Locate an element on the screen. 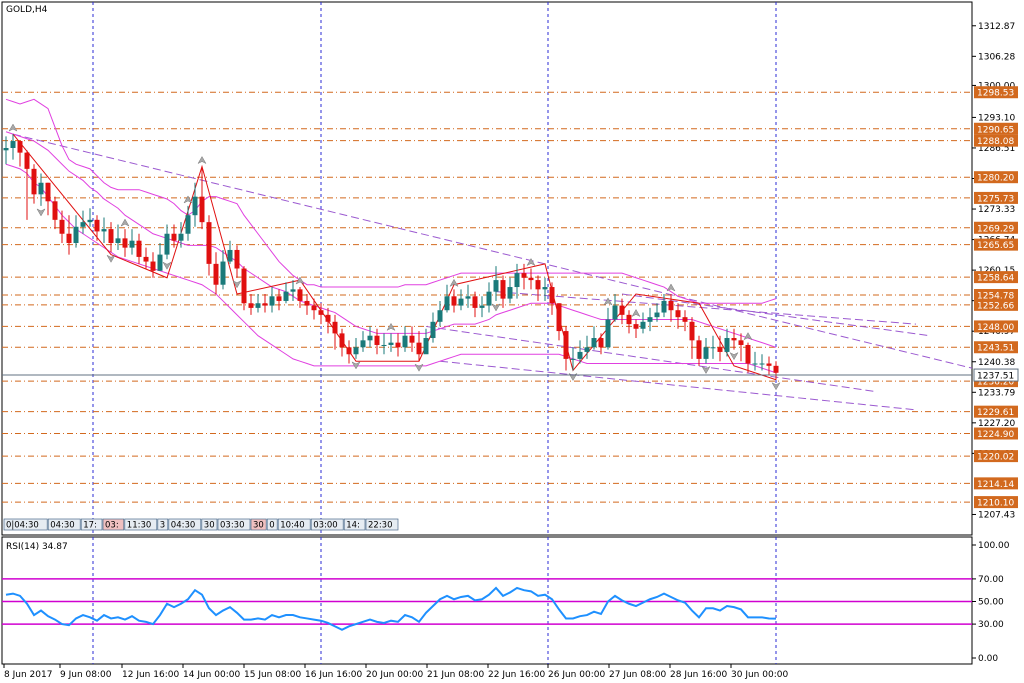 The width and height of the screenshot is (1024, 683). time-tick-label: 14 Jun 00:00 is located at coordinates (211, 675).